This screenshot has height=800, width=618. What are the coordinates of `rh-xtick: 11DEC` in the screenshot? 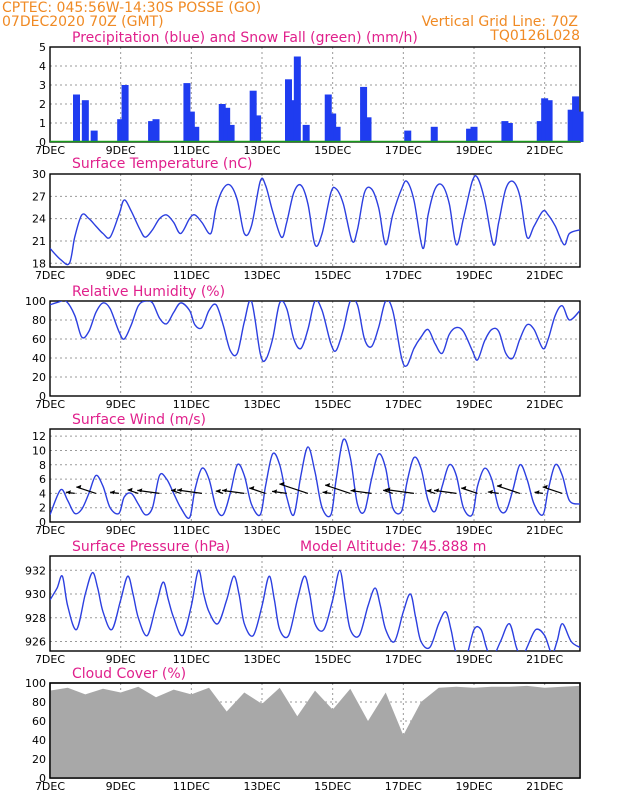 It's located at (191, 404).